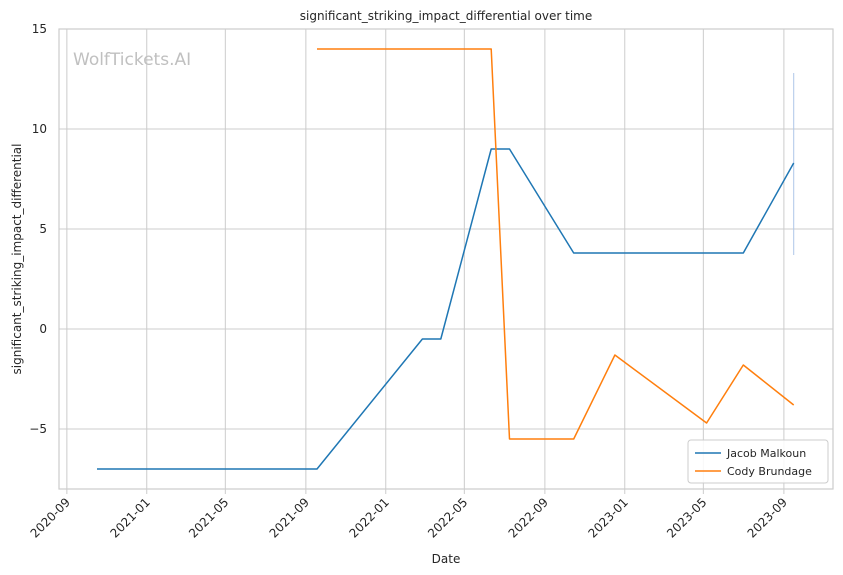  What do you see at coordinates (767, 517) in the screenshot?
I see `x-tick-label: 2023-09` at bounding box center [767, 517].